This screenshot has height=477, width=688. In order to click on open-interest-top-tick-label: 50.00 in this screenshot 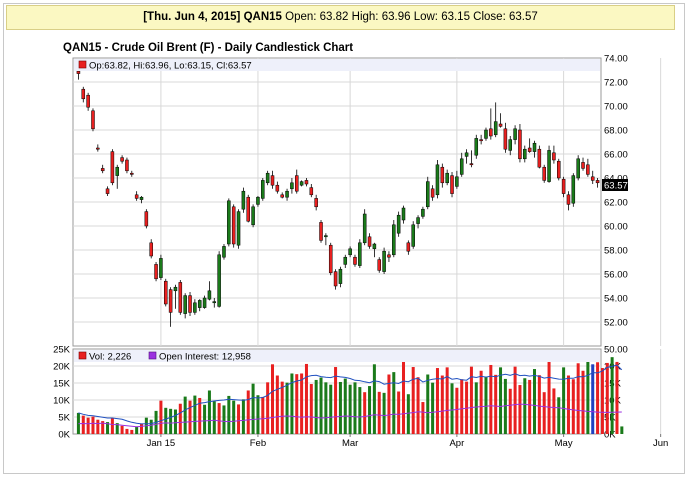, I will do `click(616, 350)`.